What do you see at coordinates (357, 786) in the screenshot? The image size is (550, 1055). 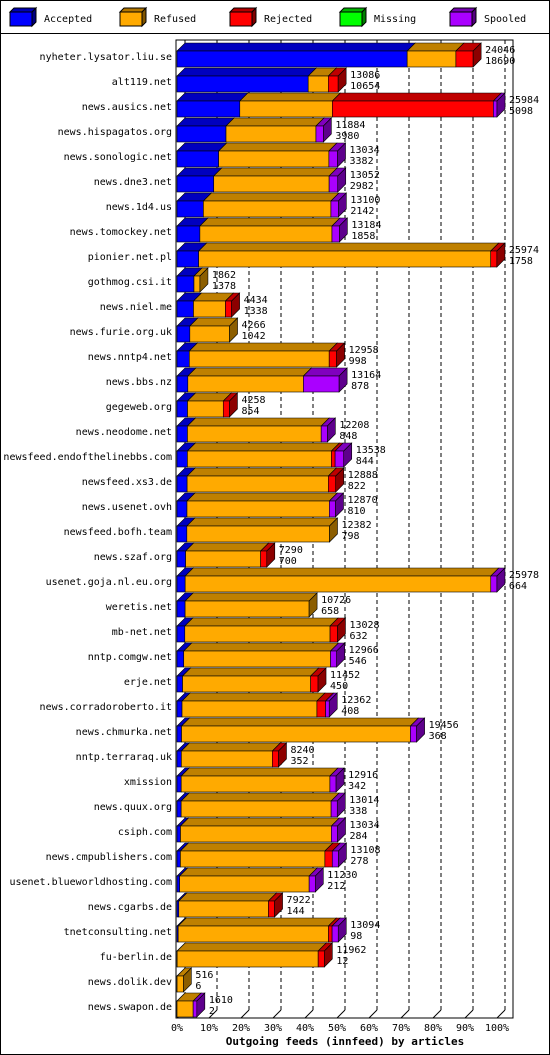 I see `accepted-label: 342` at bounding box center [357, 786].